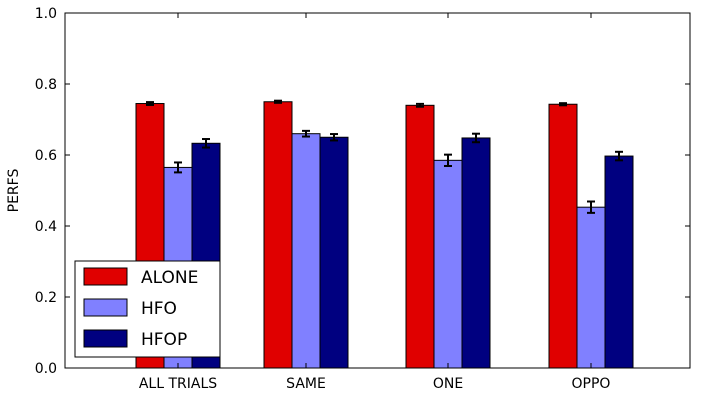 The image size is (710, 393). What do you see at coordinates (14, 191) in the screenshot?
I see `y-axis-title: PERFS` at bounding box center [14, 191].